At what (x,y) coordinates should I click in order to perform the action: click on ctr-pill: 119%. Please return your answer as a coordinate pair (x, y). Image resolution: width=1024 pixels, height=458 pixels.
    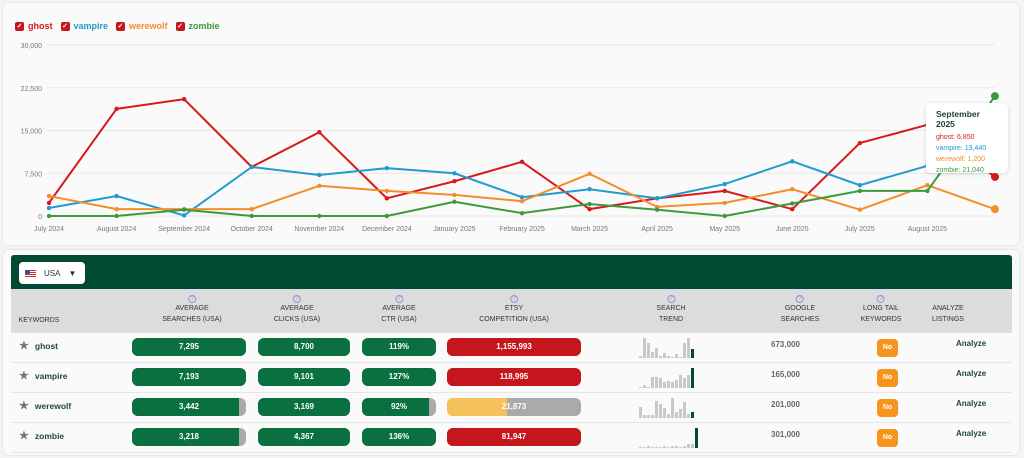
    Looking at the image, I should click on (399, 347).